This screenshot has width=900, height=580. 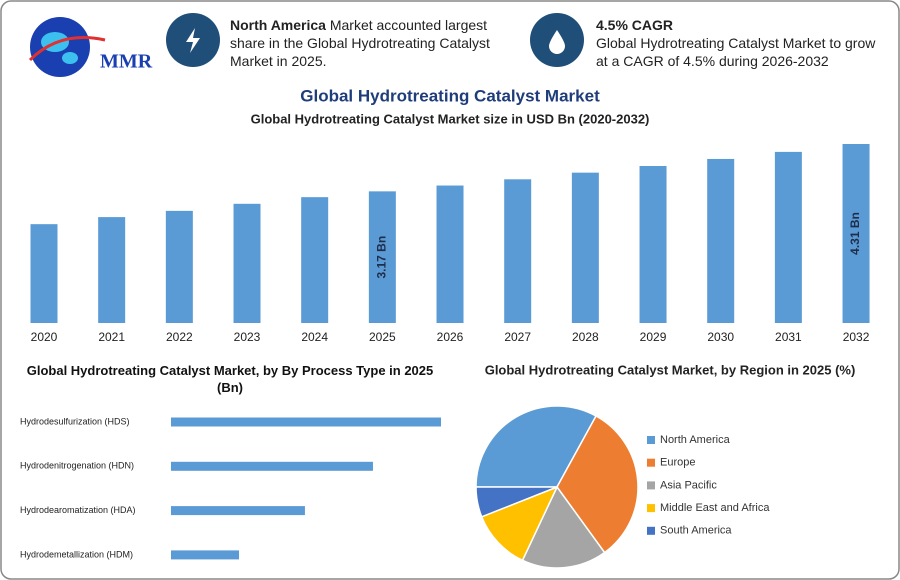 I want to click on legend-label: North America, so click(x=695, y=440).